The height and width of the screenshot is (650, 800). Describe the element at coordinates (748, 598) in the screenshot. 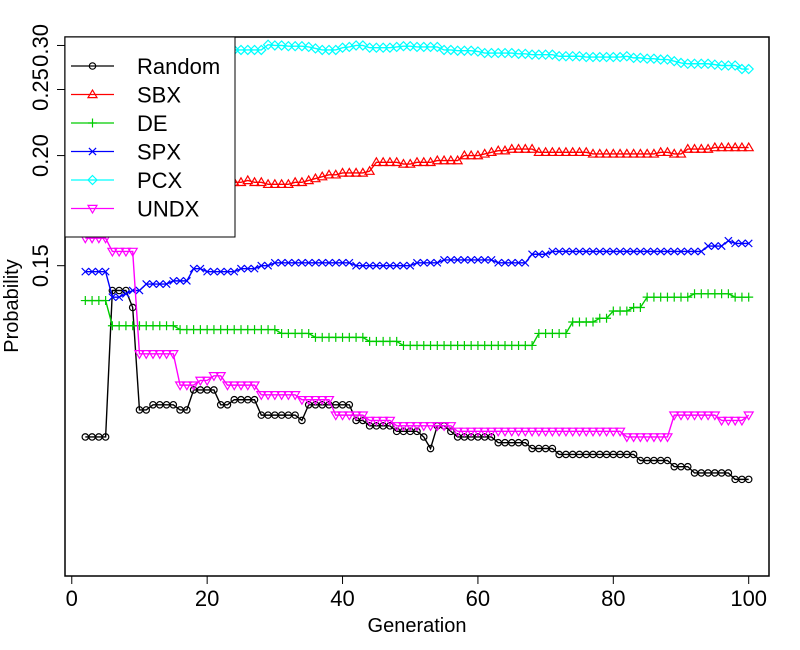

I see `x-tick-label: 100` at that location.